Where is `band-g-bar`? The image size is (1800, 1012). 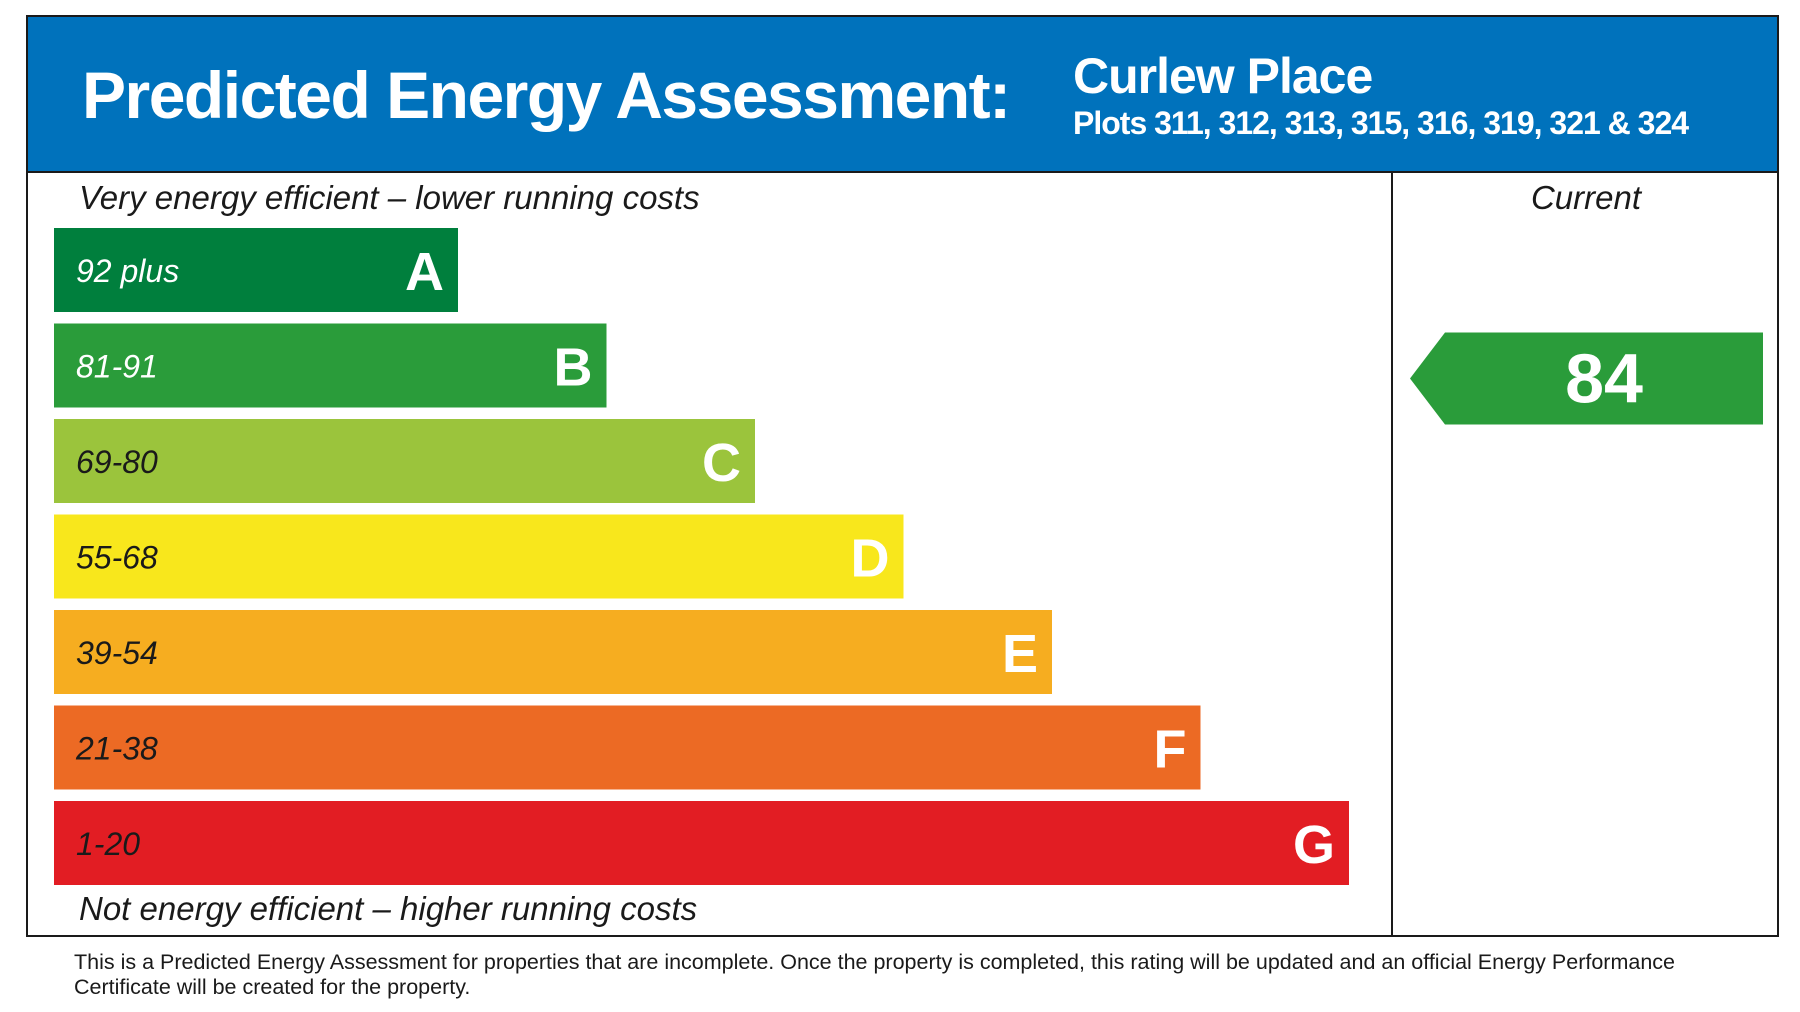
band-g-bar is located at coordinates (701, 843).